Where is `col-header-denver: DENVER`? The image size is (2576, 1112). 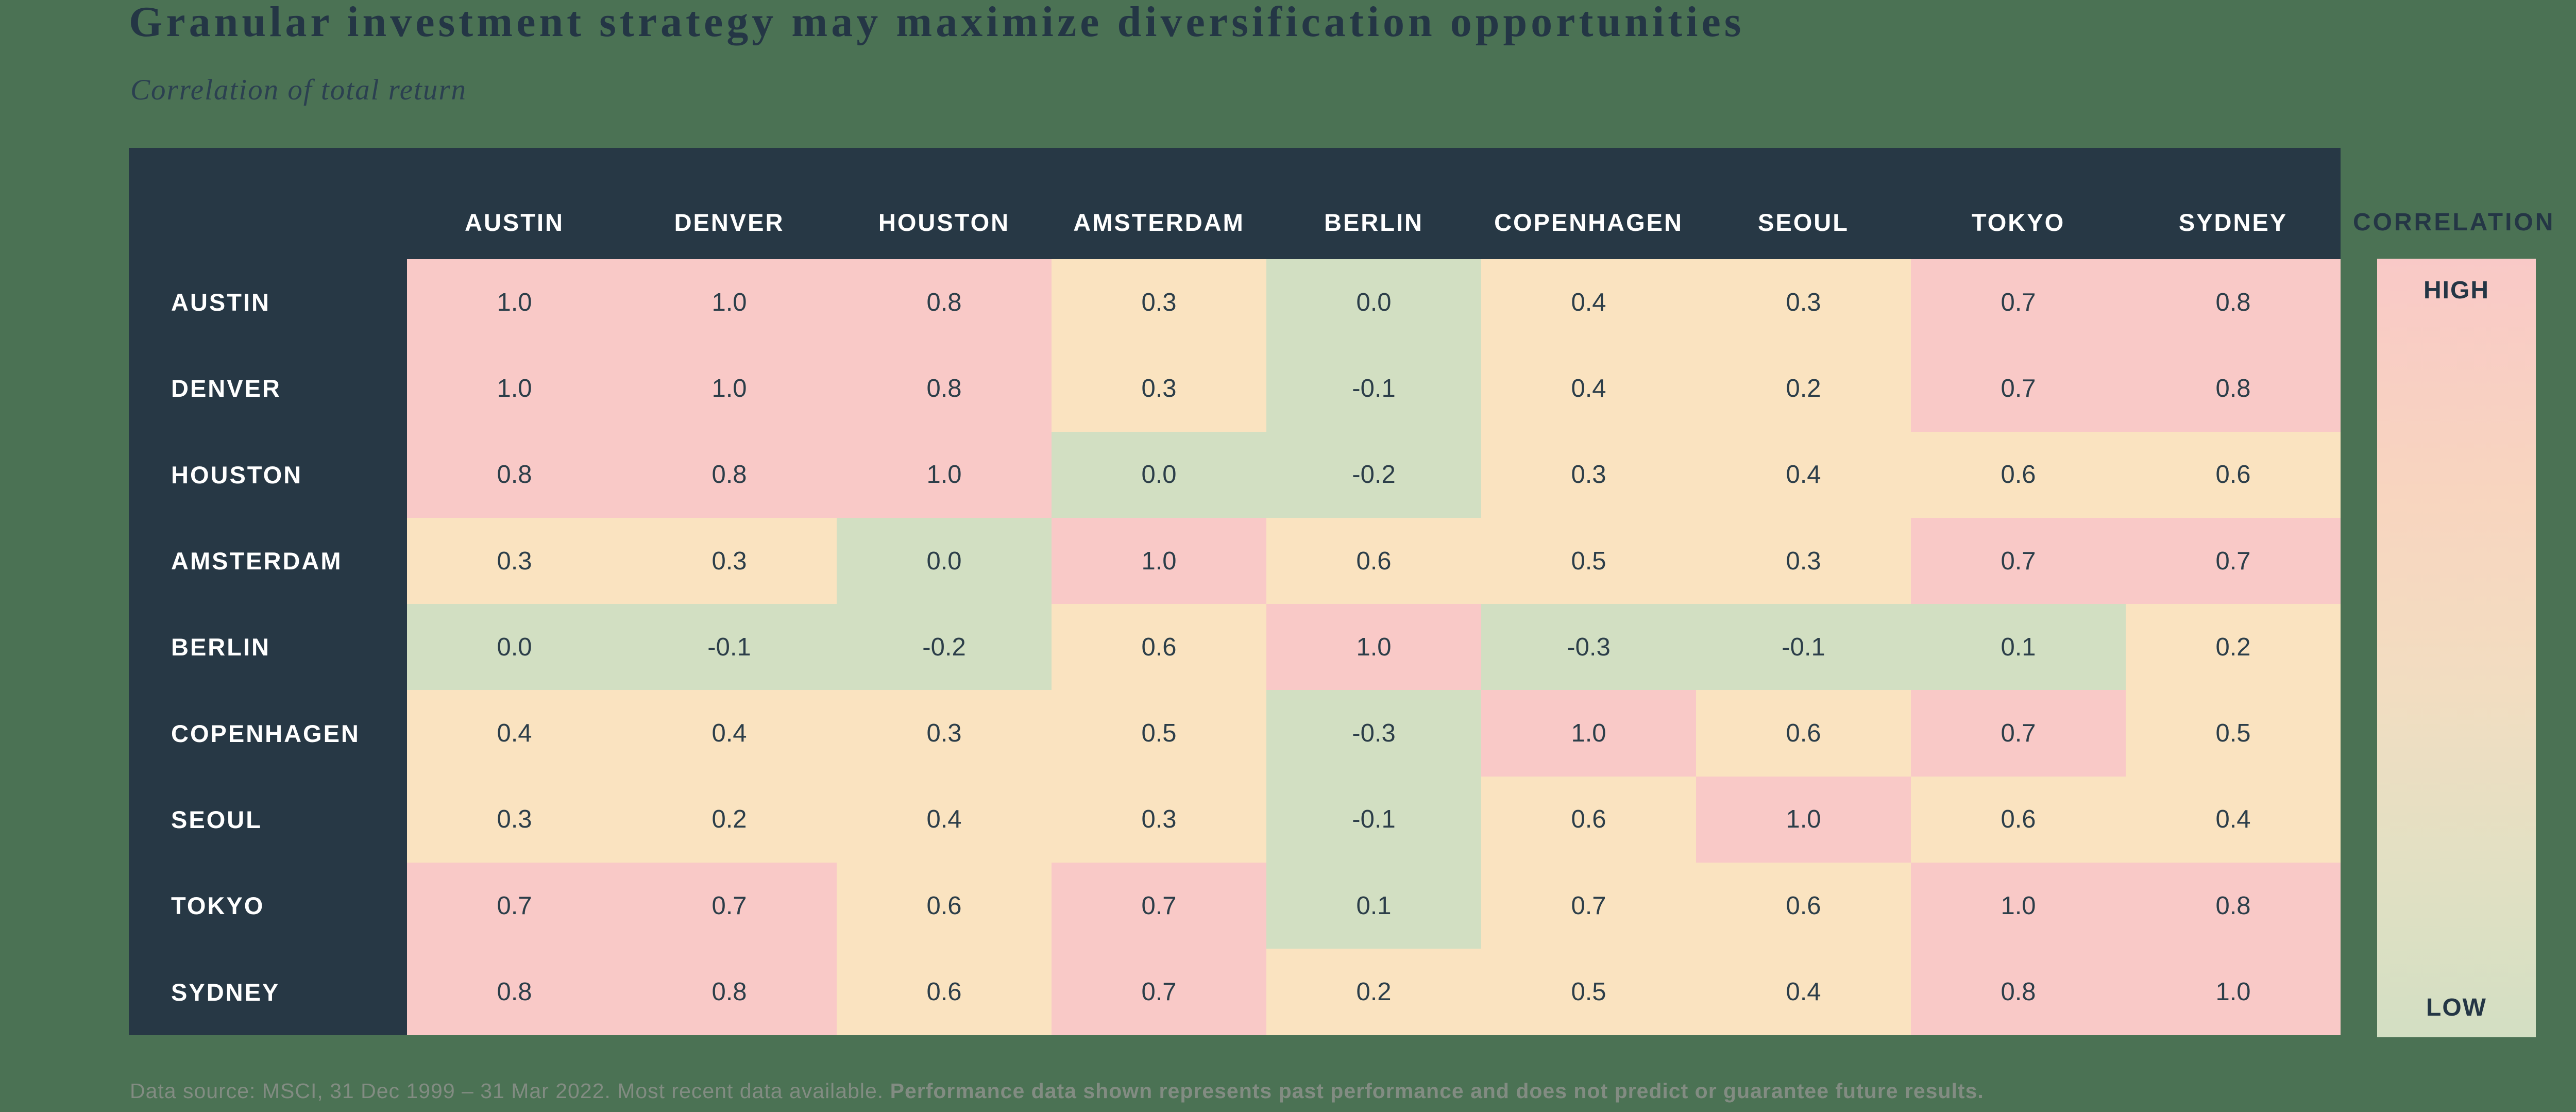
col-header-denver: DENVER is located at coordinates (729, 203).